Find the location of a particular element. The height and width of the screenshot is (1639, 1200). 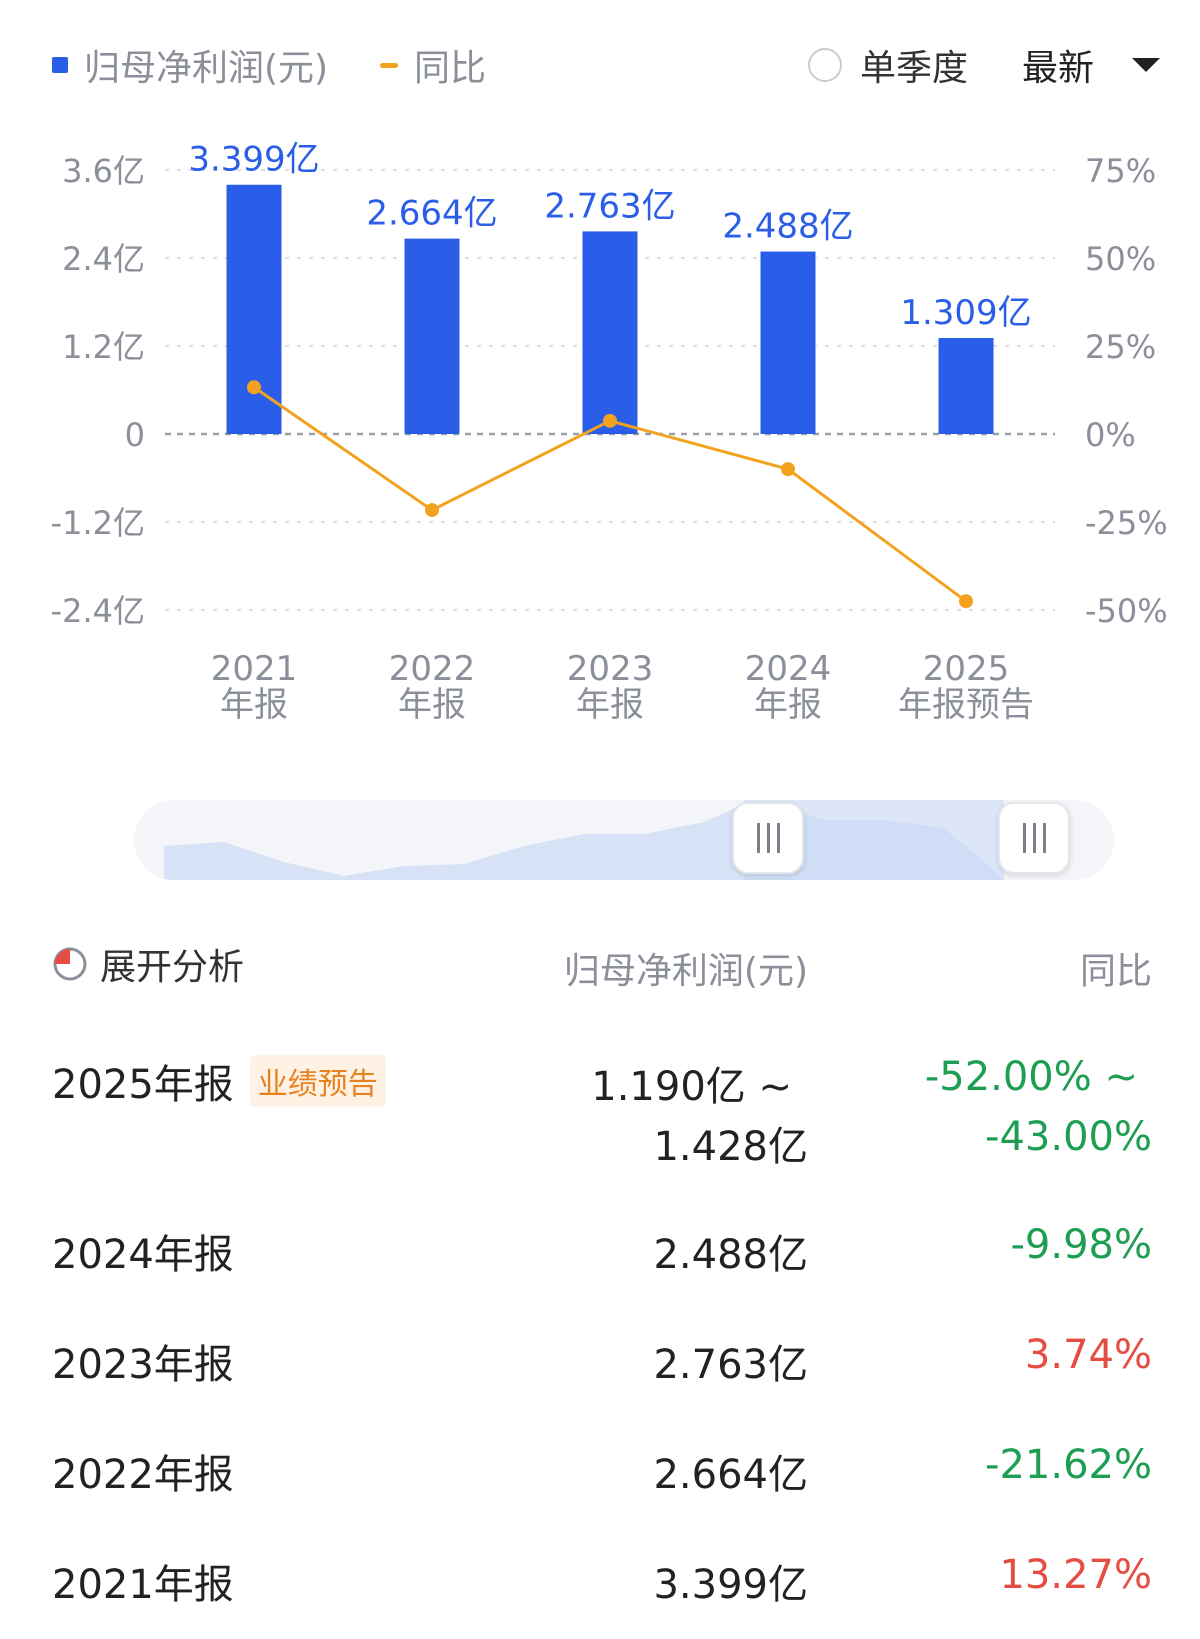

table-row: 2021年报 3.399亿 13.27% is located at coordinates (600, 1582).